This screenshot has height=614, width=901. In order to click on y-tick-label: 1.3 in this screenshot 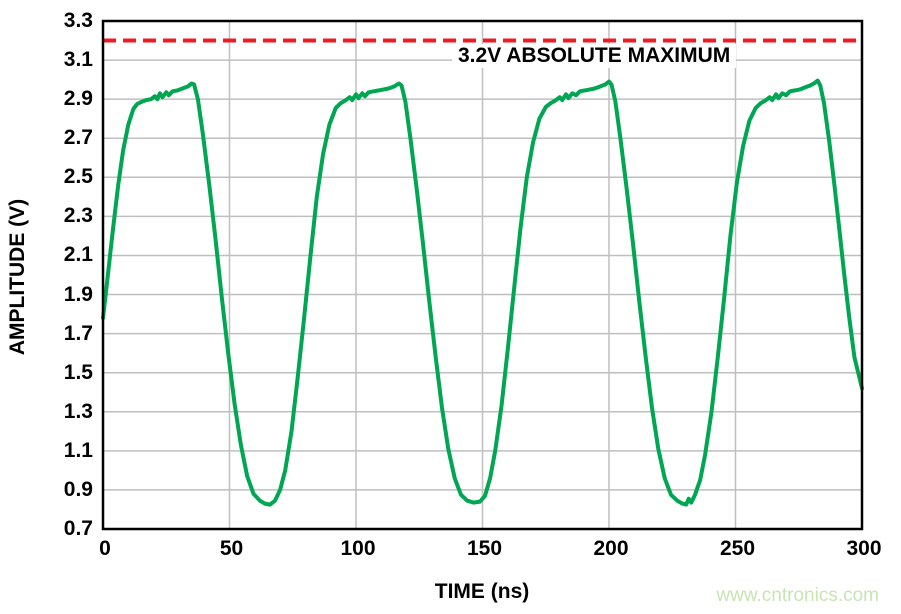, I will do `click(78, 411)`.